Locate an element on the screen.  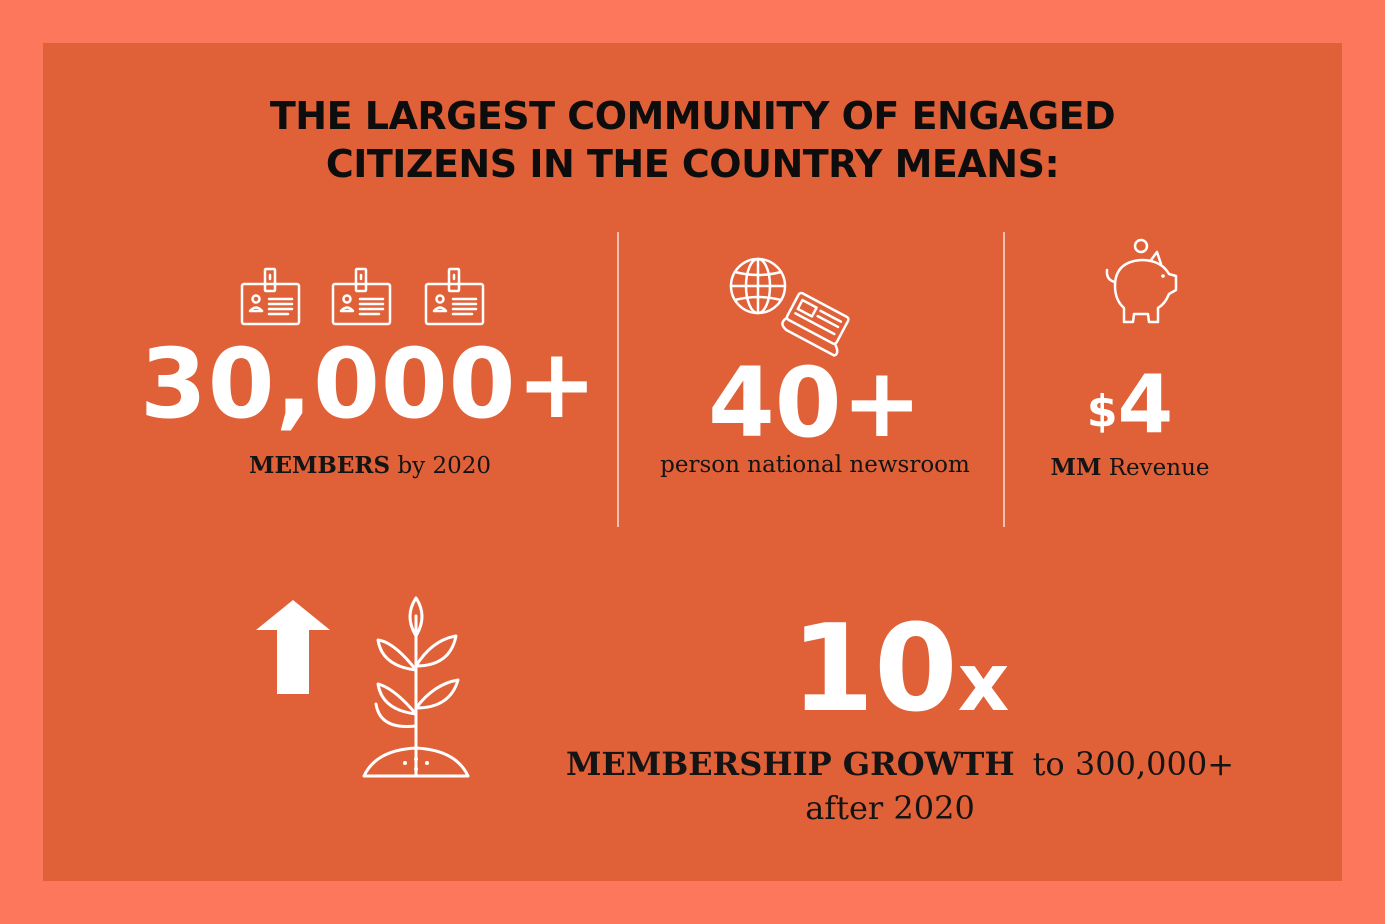
globe-newspaper-icon is located at coordinates (789, 307).